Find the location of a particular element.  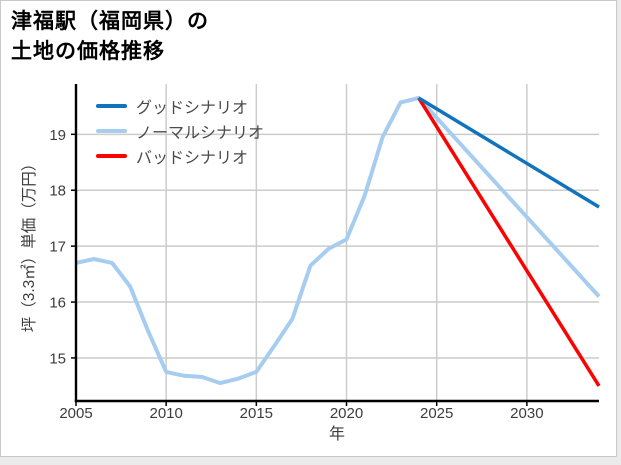

legend-label-bad: バッドシナリオ is located at coordinates (192, 158).